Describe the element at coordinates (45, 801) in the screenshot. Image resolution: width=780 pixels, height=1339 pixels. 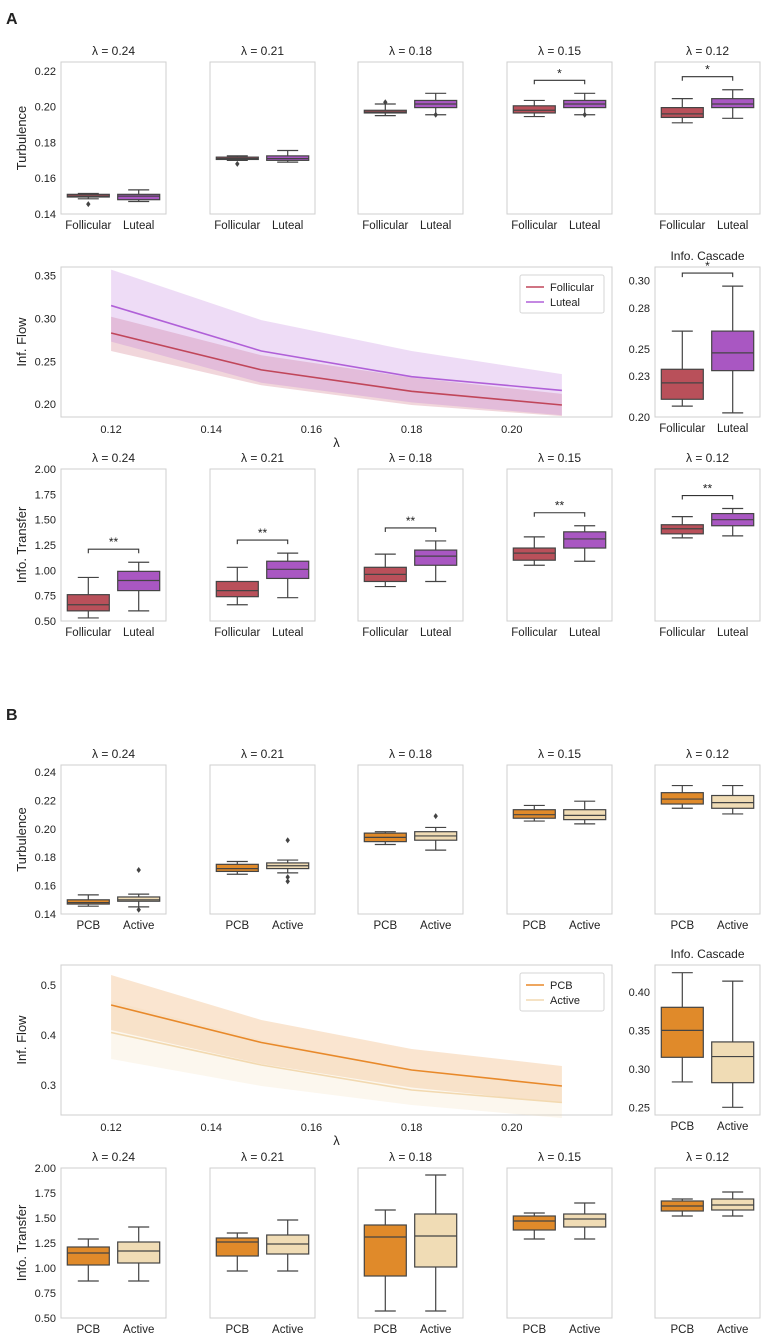
I see `y-tick-label: 0.22` at that location.